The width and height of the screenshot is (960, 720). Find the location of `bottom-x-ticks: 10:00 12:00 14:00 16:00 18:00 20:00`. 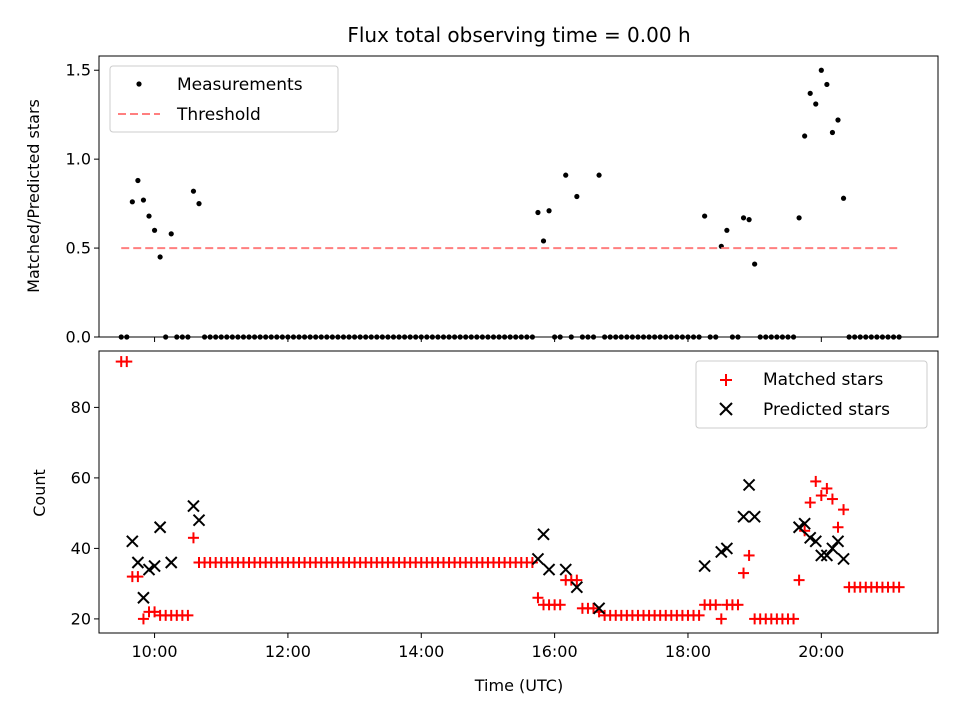

bottom-x-ticks: 10:00 12:00 14:00 16:00 18:00 20:00 is located at coordinates (488, 647).